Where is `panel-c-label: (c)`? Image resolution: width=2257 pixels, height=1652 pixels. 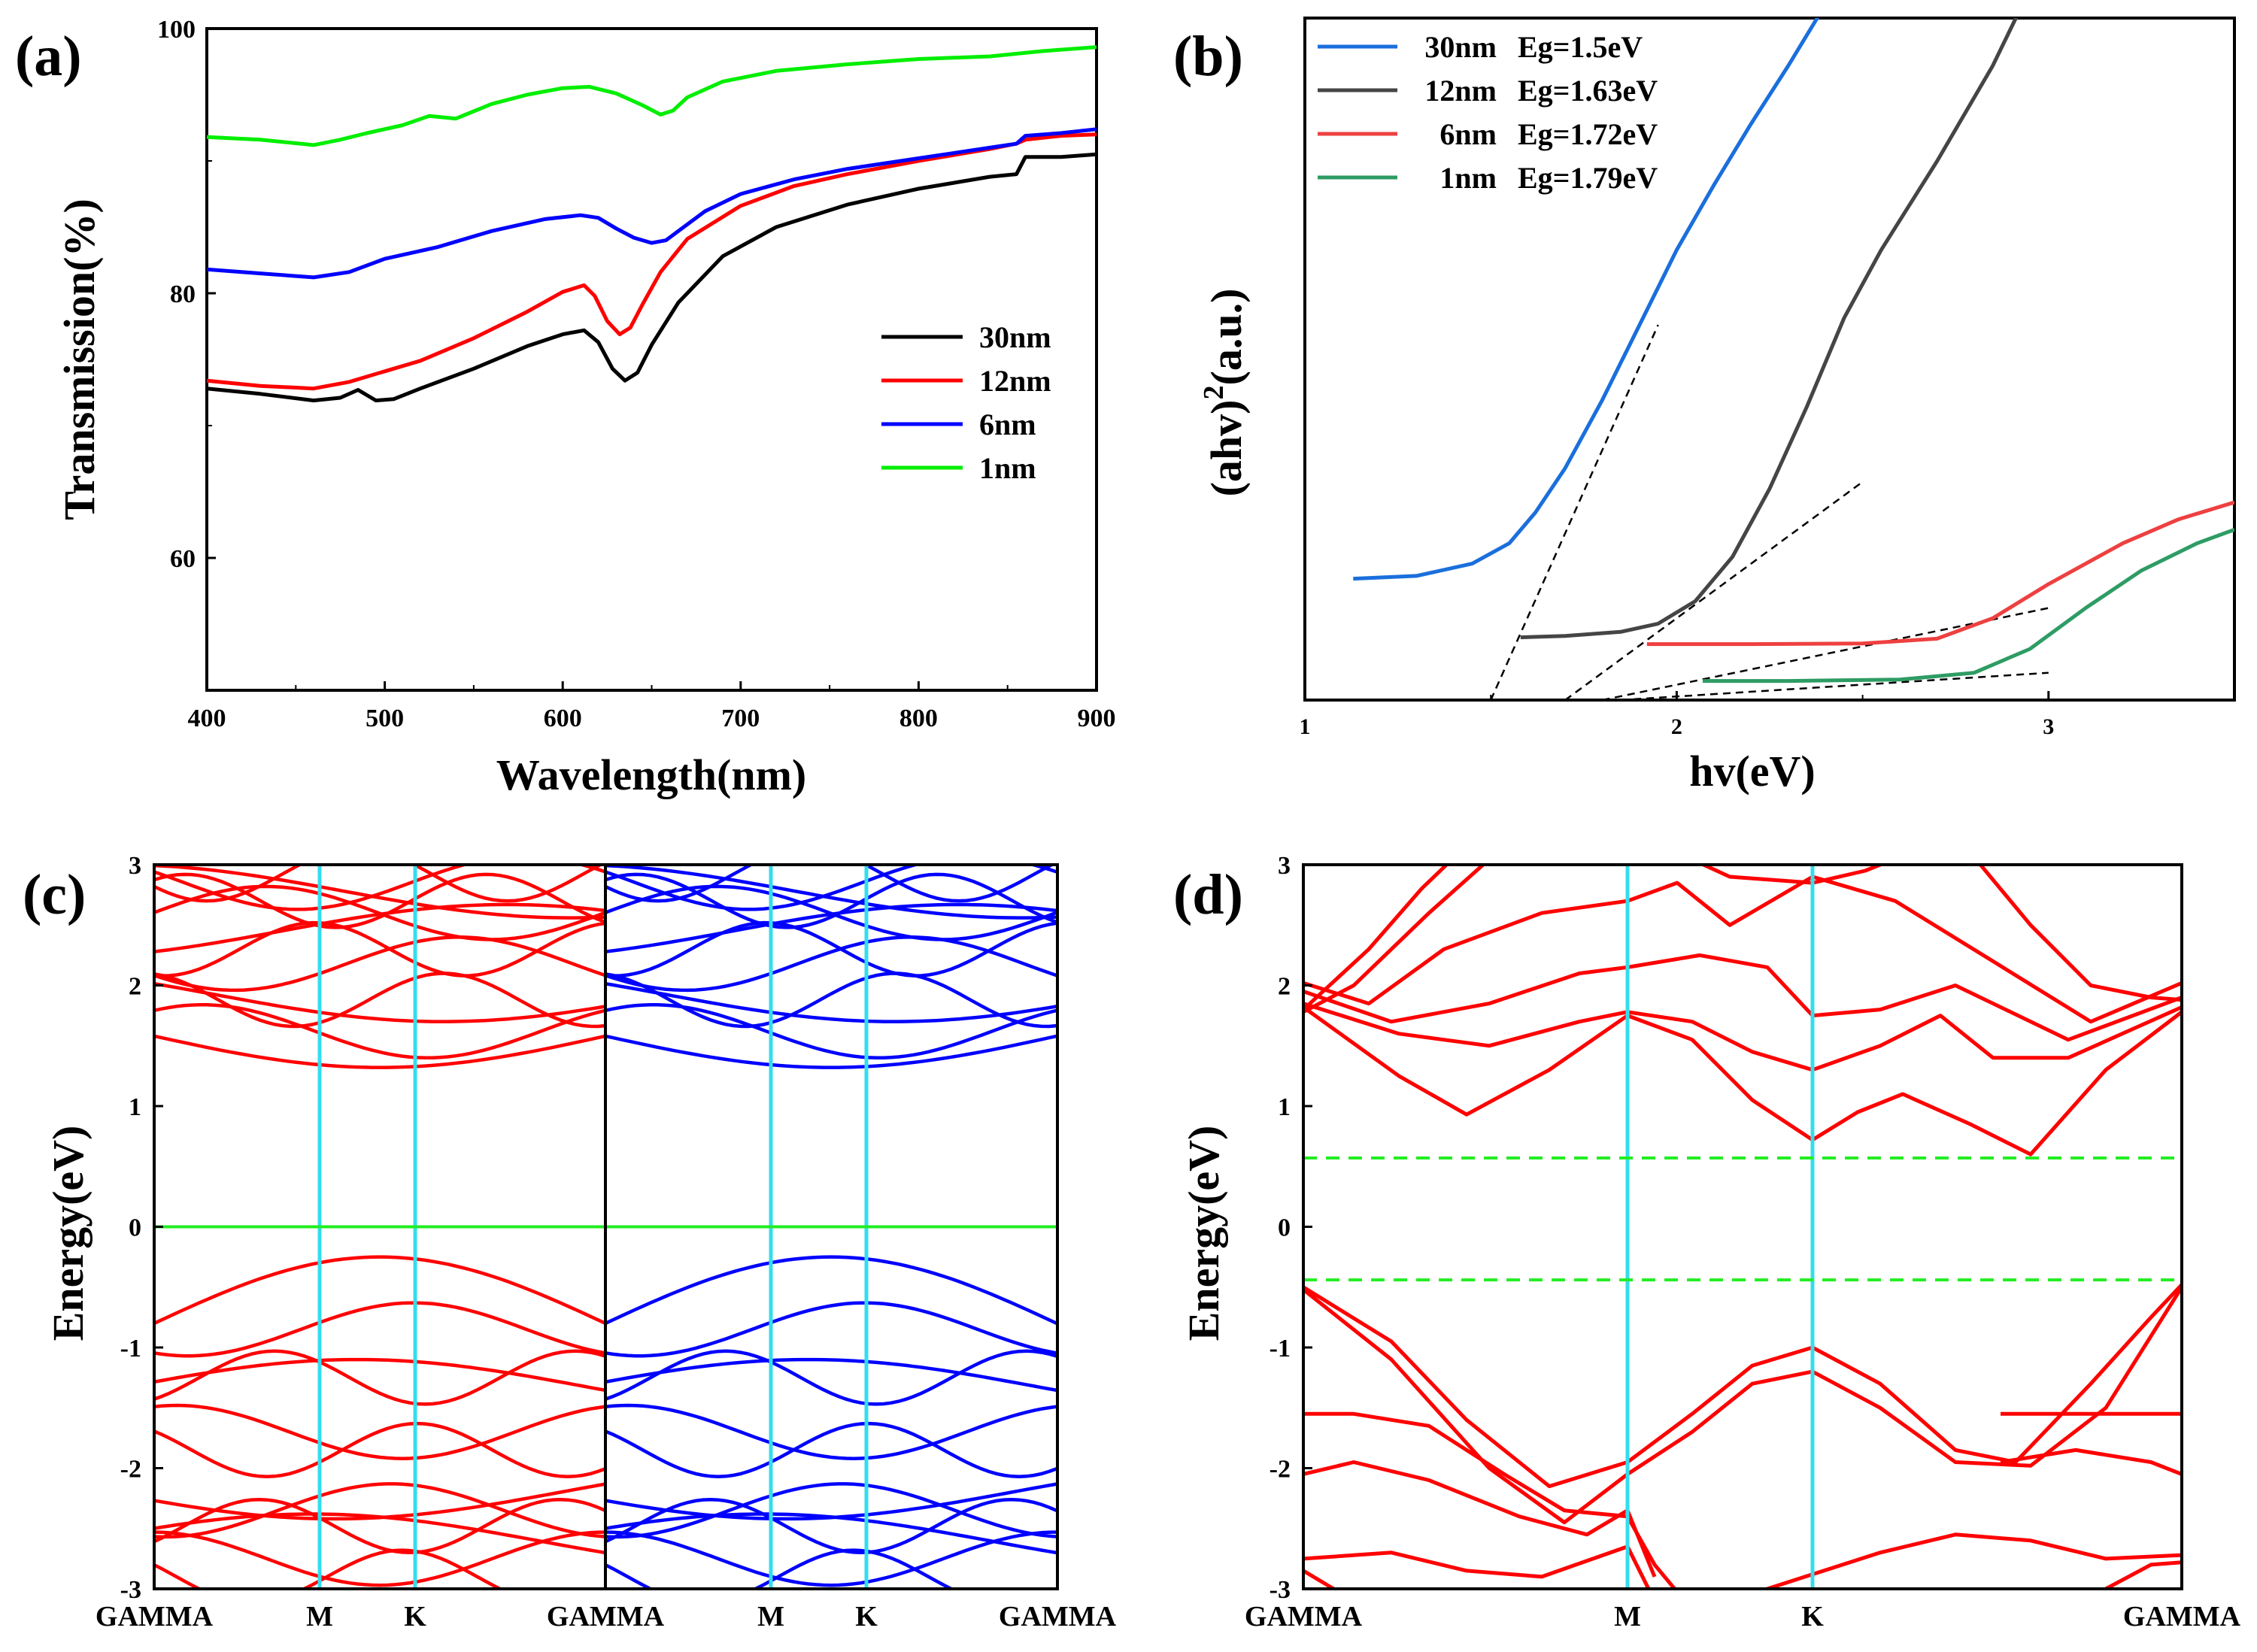 panel-c-label: (c) is located at coordinates (54, 894).